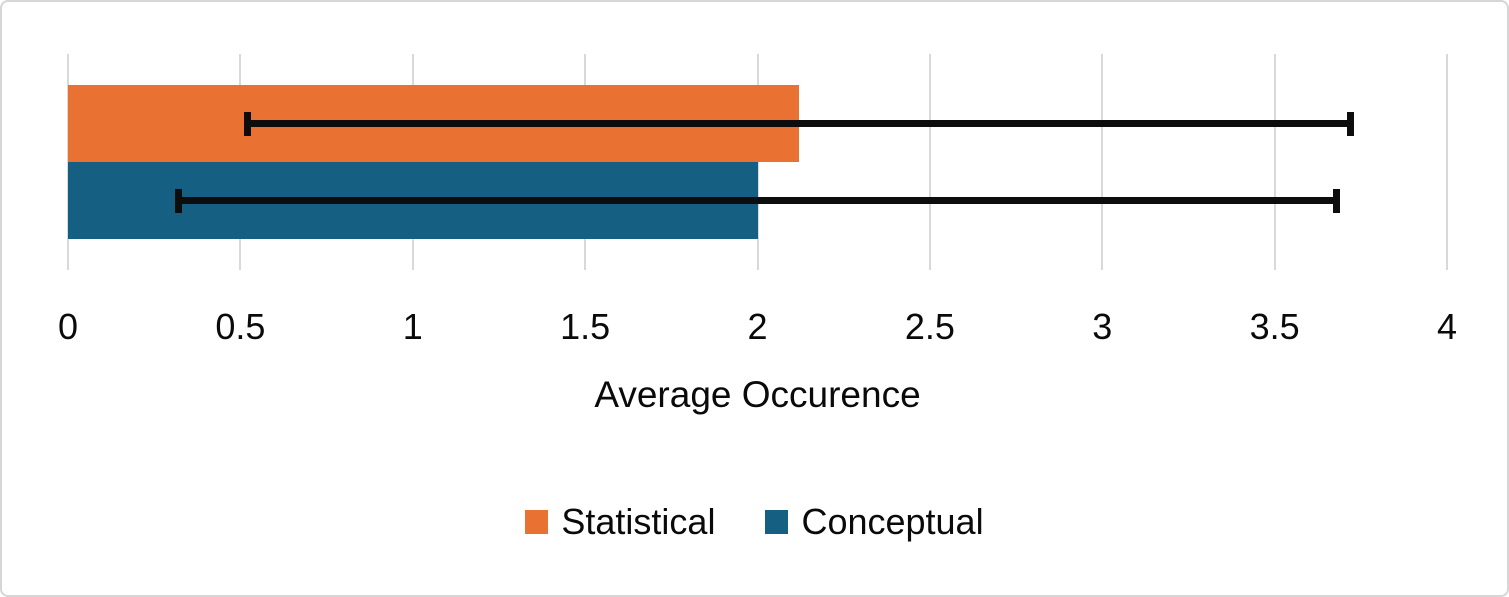 The width and height of the screenshot is (1509, 597). I want to click on legend-label: Conceptual, so click(892, 521).